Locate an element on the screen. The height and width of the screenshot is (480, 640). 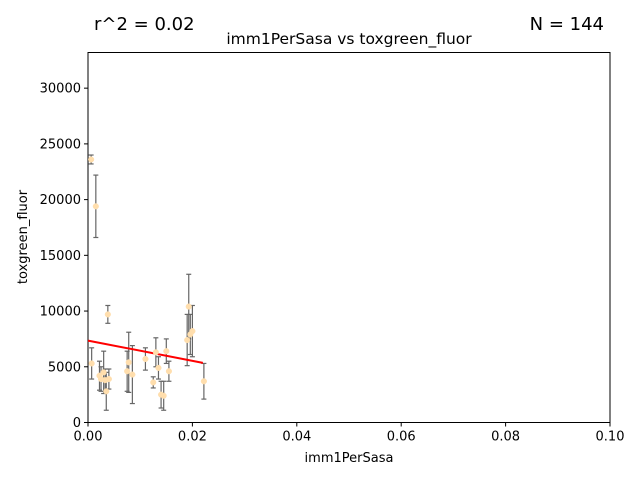
y-axis: 0 5000 10000 15000 20000 25000 30000 is located at coordinates (64, 256).